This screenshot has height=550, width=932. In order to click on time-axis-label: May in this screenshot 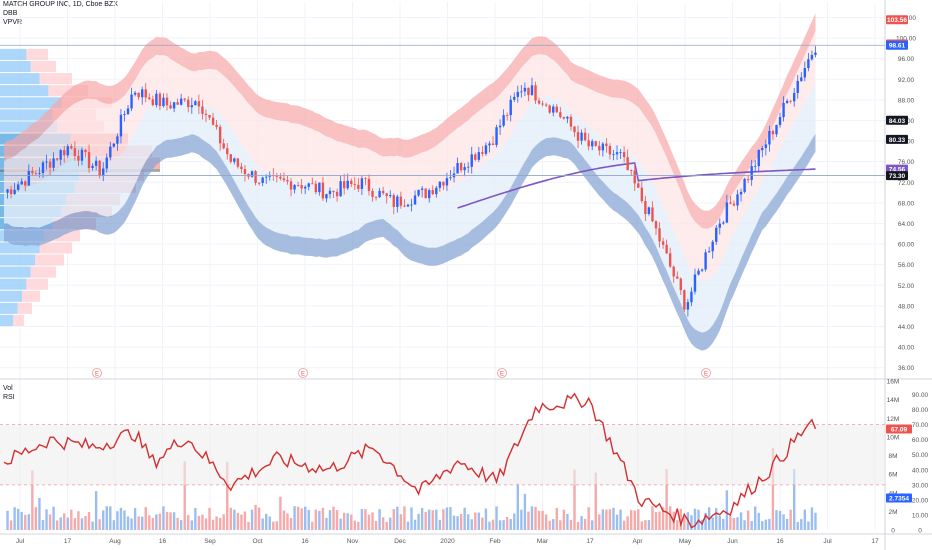, I will do `click(685, 541)`.